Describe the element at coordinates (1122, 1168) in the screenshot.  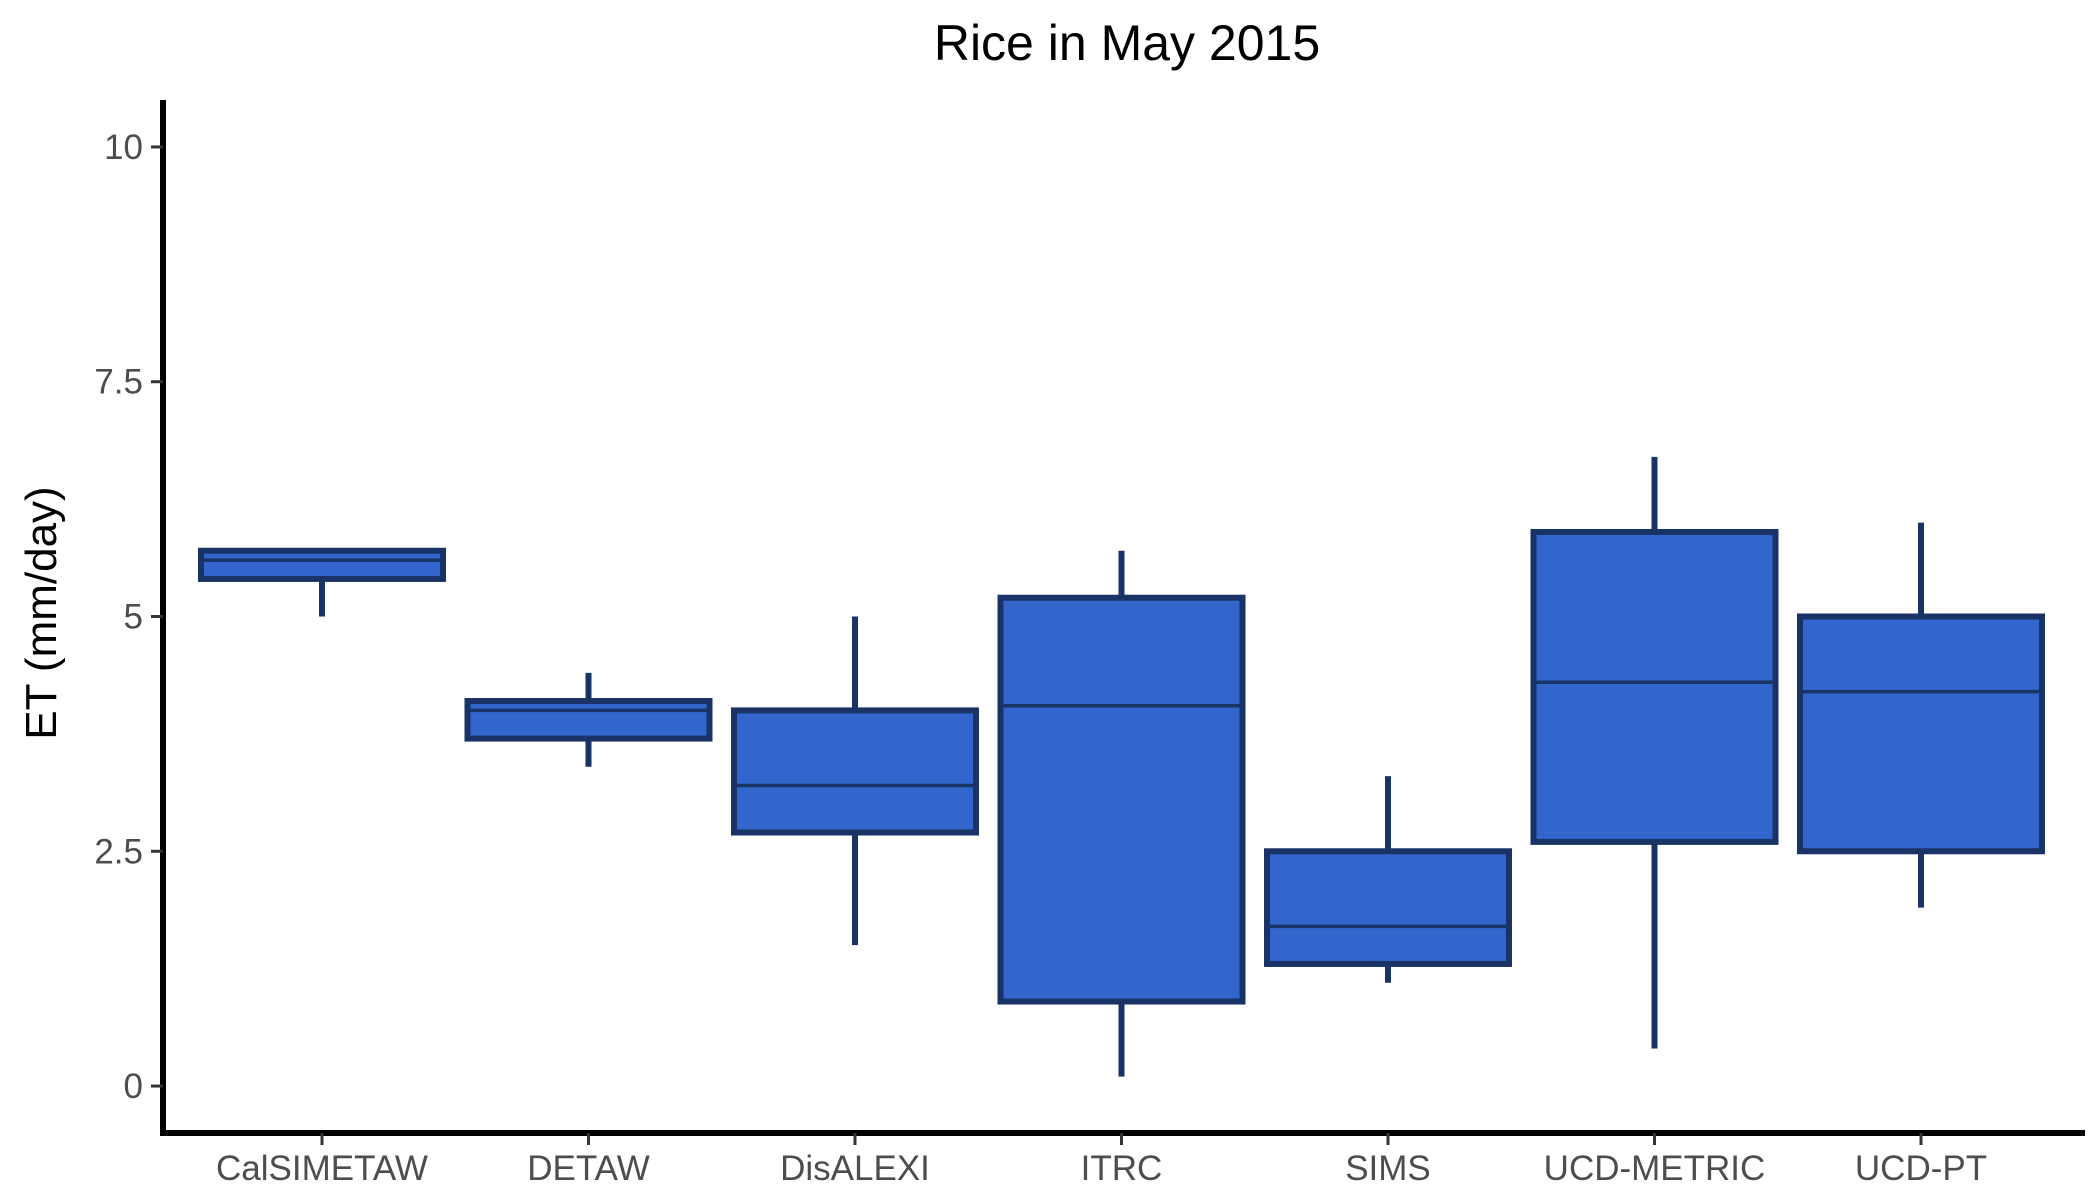
I see `x-tick-label: ITRC` at that location.